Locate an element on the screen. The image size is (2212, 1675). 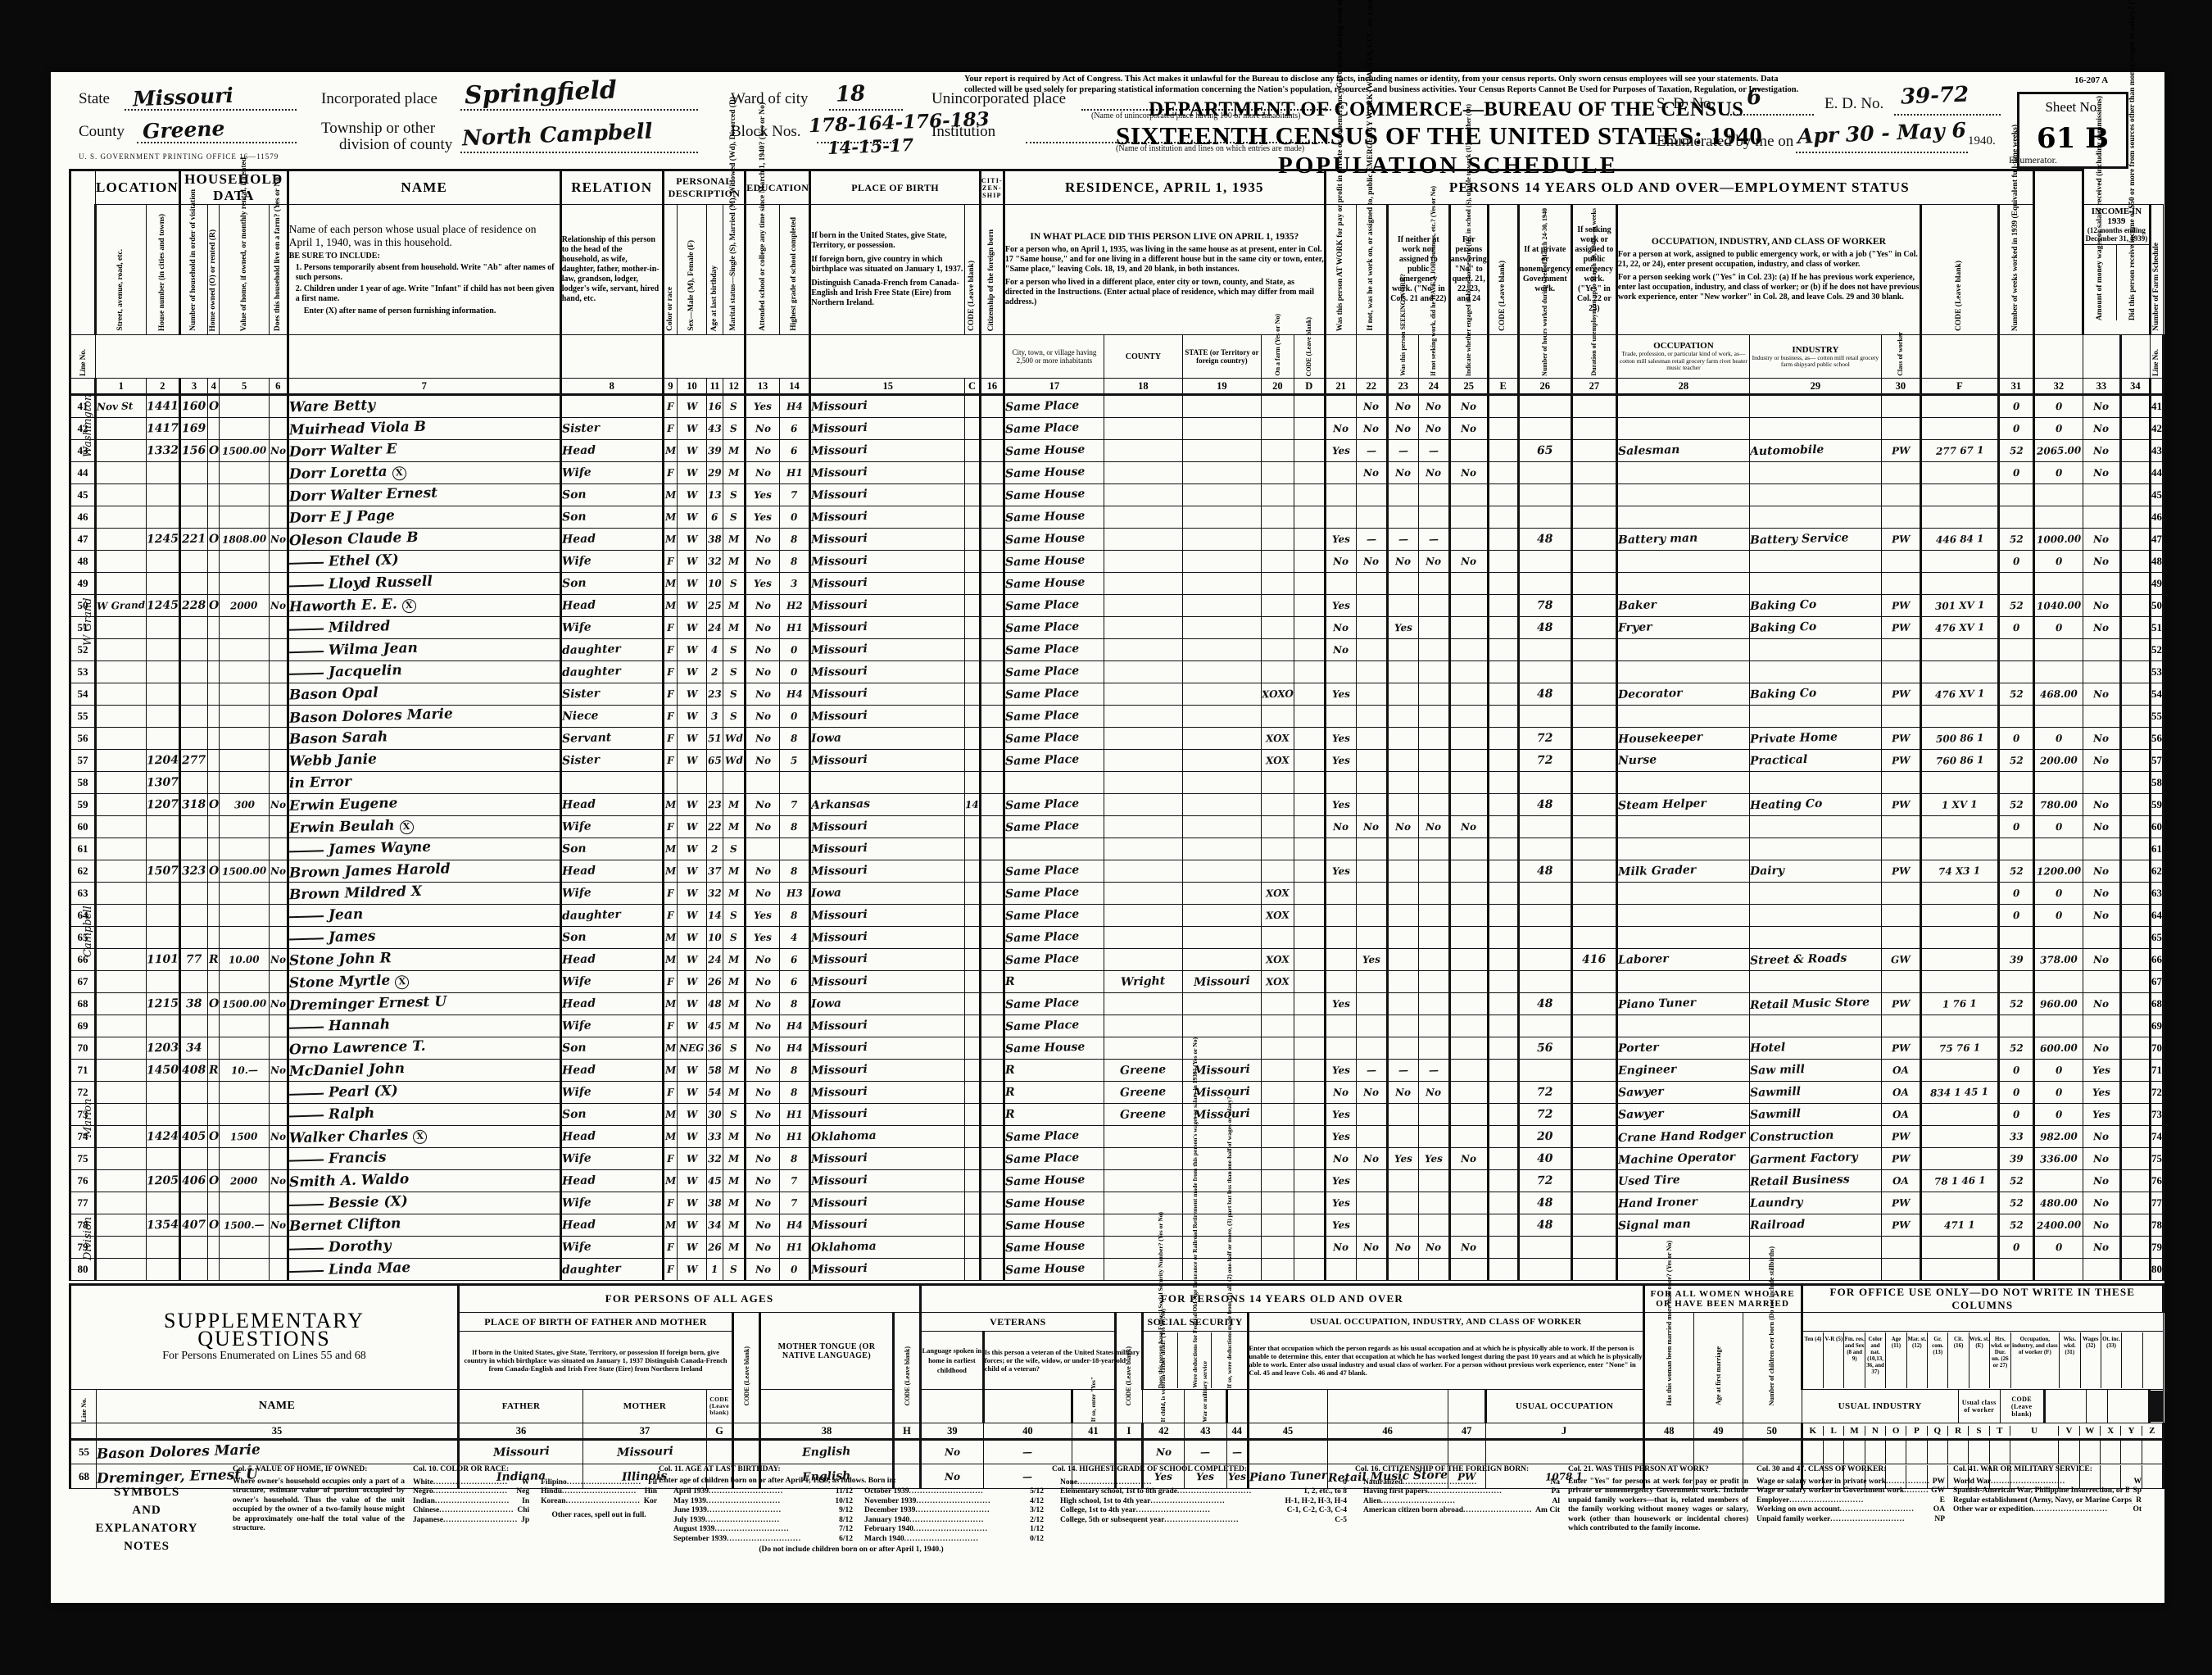
cell-res: Same Place is located at coordinates (1053, 1026).